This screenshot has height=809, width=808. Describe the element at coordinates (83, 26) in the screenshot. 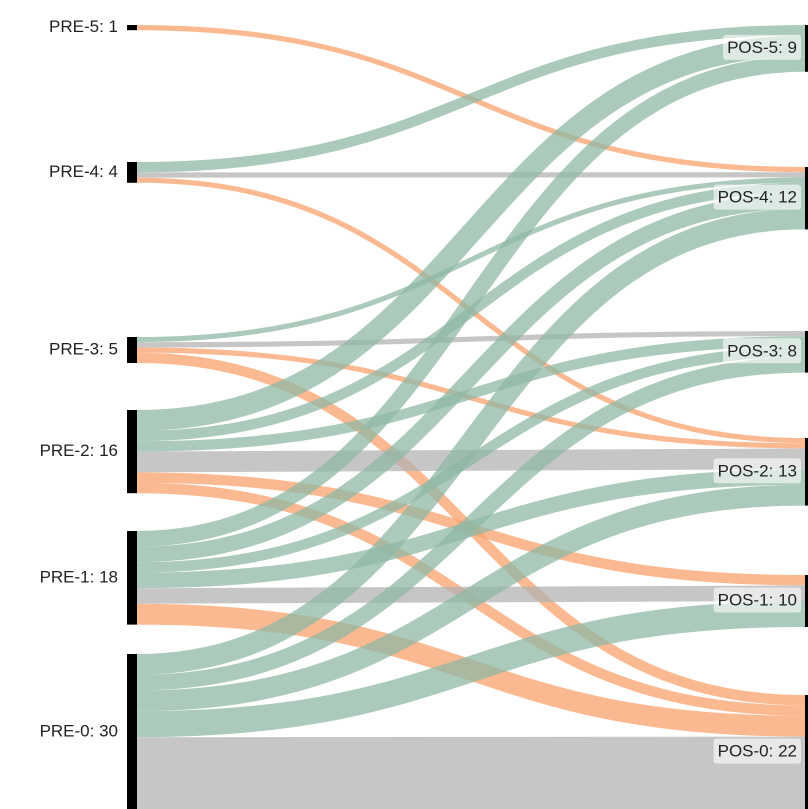

I see `source-label: PRE-5: 1` at that location.